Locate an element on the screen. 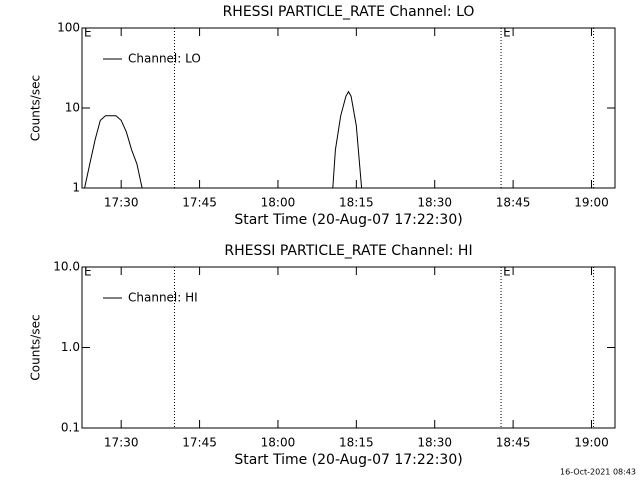 The height and width of the screenshot is (480, 640). y-tick-label: 100 is located at coordinates (68, 28).